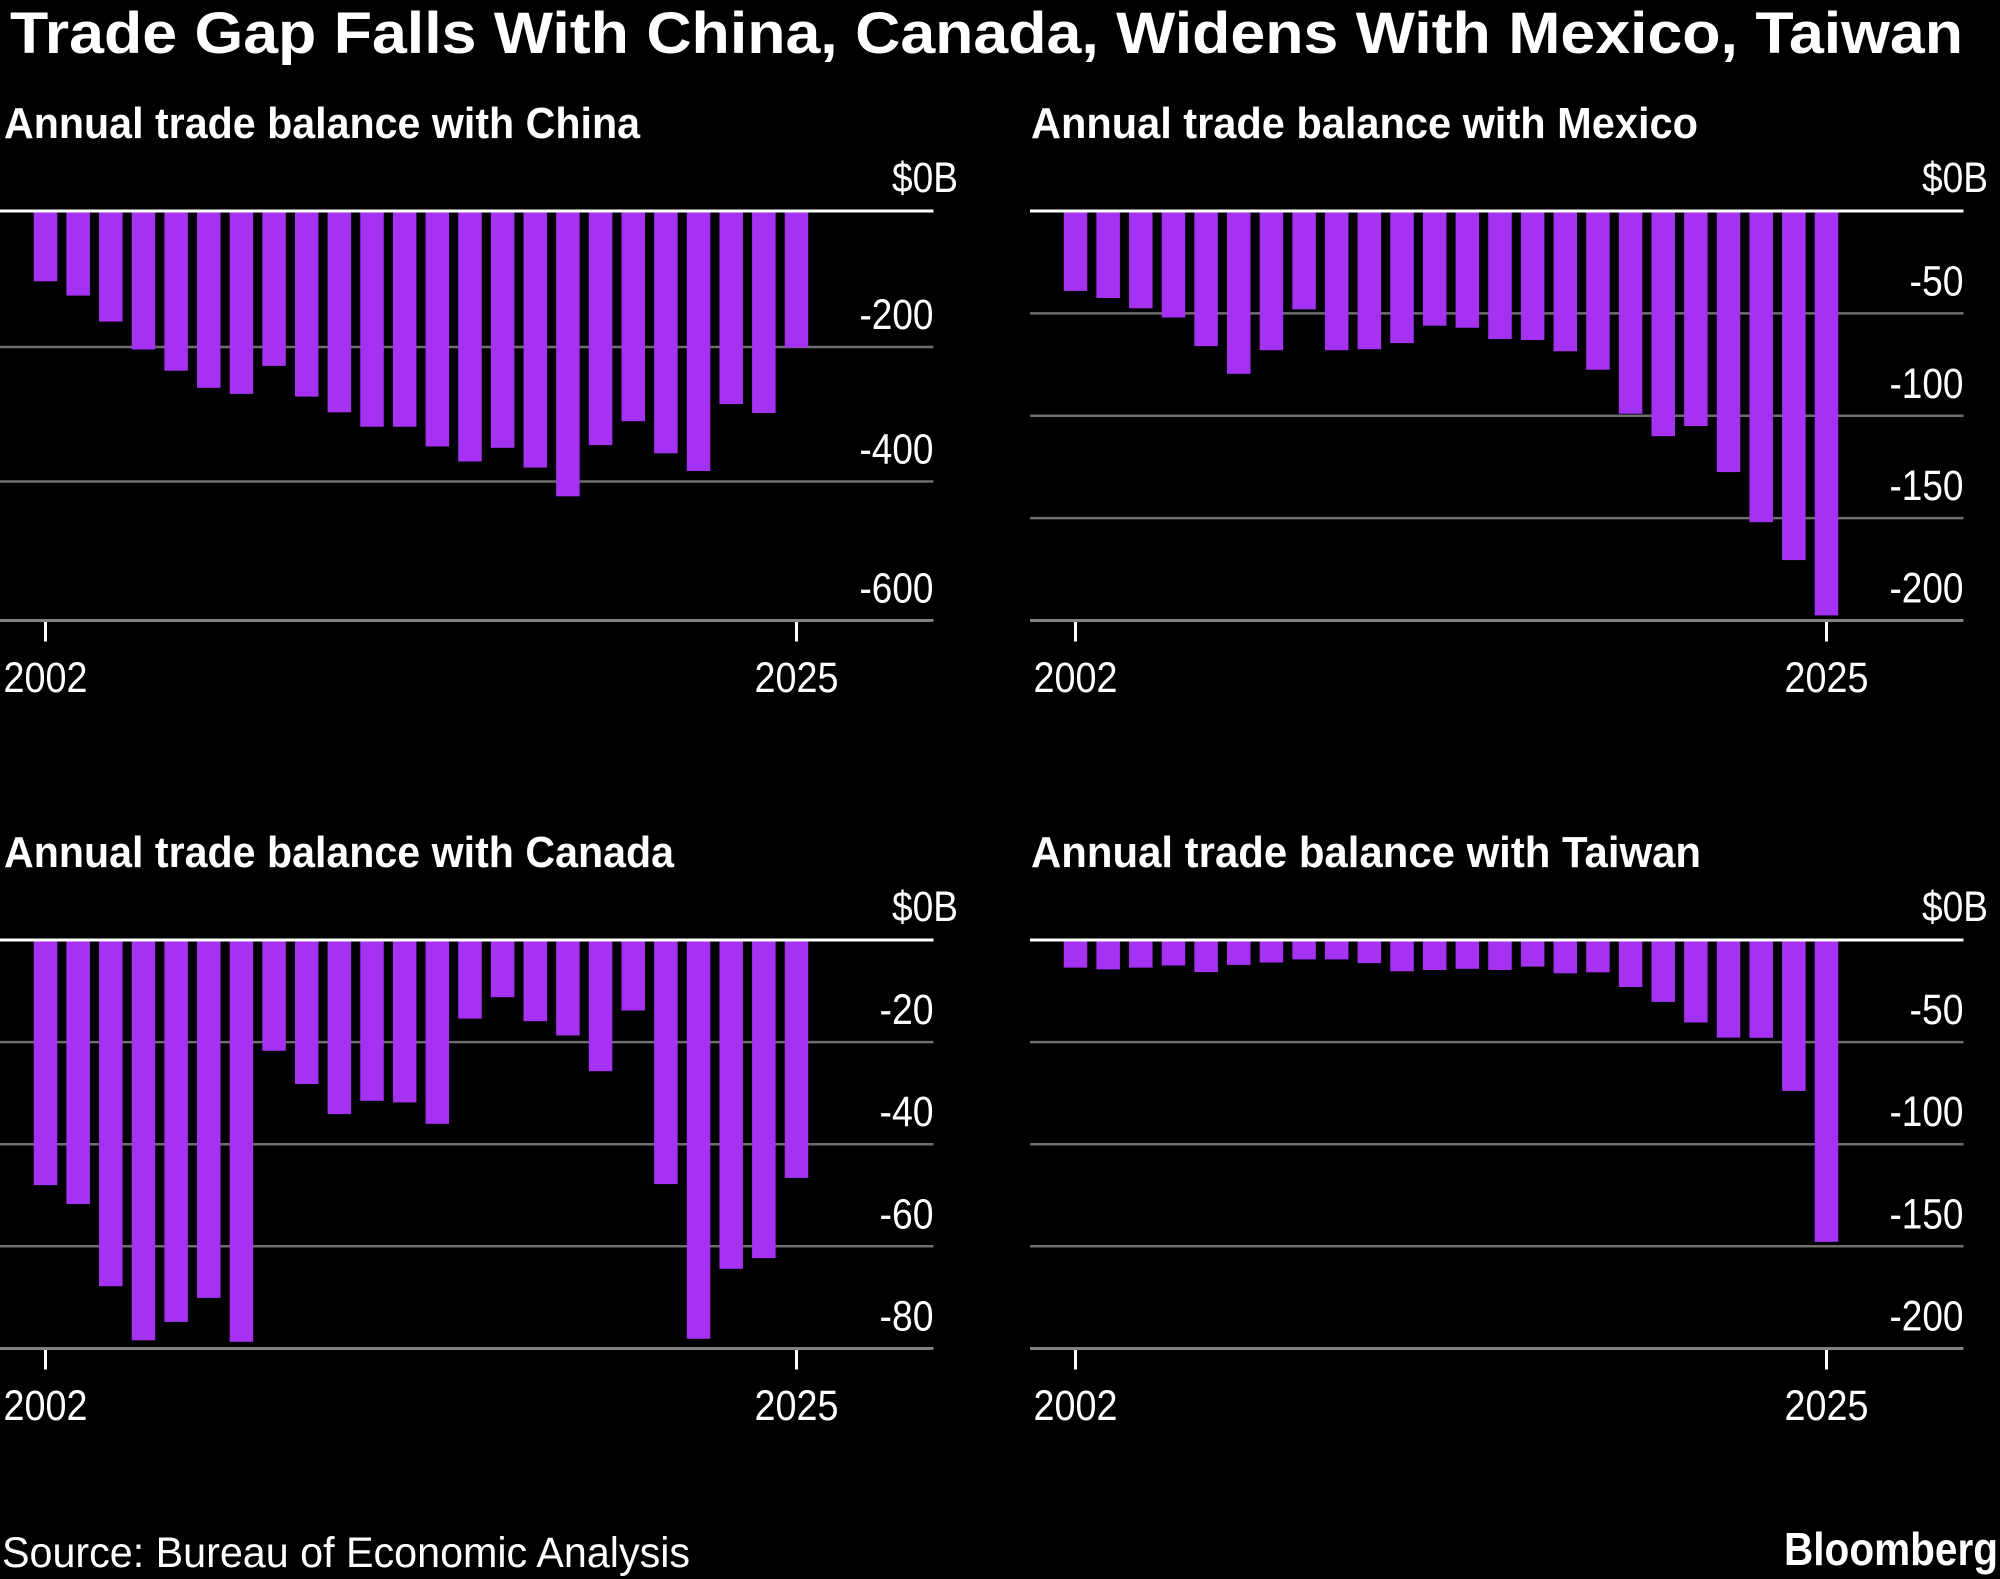 This screenshot has height=1579, width=2000. What do you see at coordinates (1366, 852) in the screenshot?
I see `svg-text:Annual trade balance with Taiw: Annual trade balance with Taiwan` at bounding box center [1366, 852].